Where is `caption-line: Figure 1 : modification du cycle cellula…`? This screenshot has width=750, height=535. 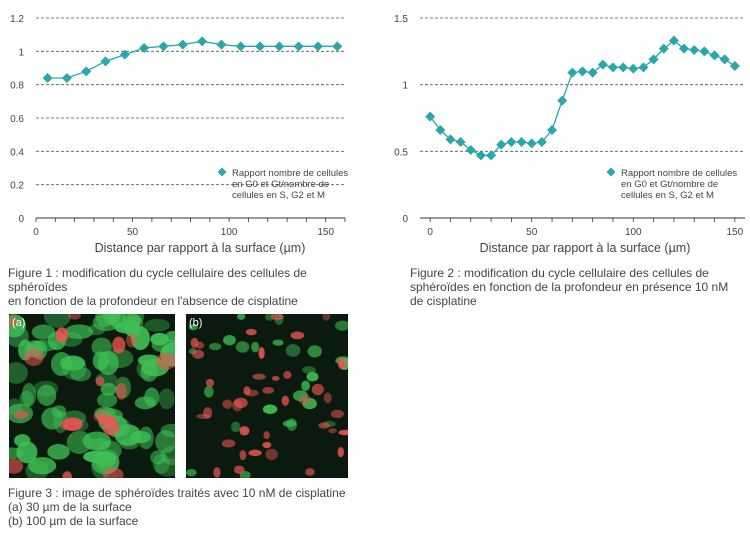 caption-line: Figure 1 : modification du cycle cellula… is located at coordinates (157, 280).